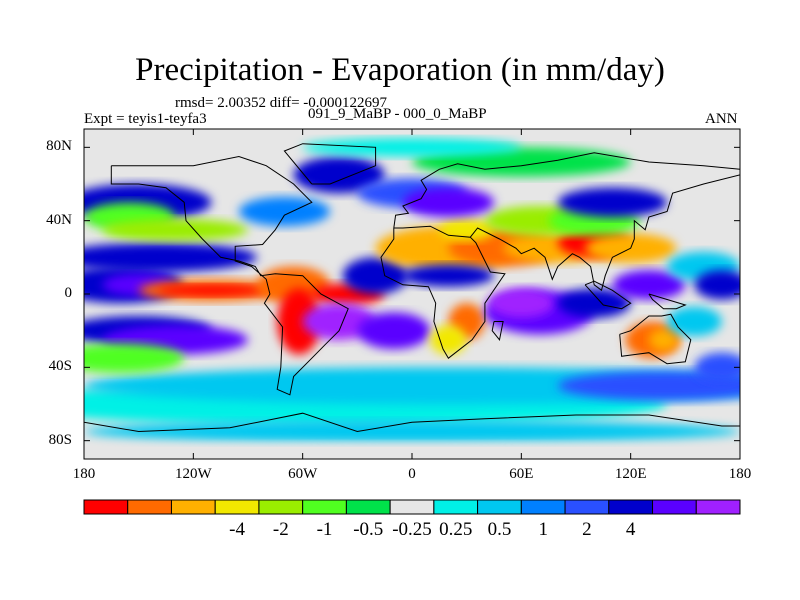 The height and width of the screenshot is (600, 800). I want to click on y-tick-label: 40N, so click(59, 219).